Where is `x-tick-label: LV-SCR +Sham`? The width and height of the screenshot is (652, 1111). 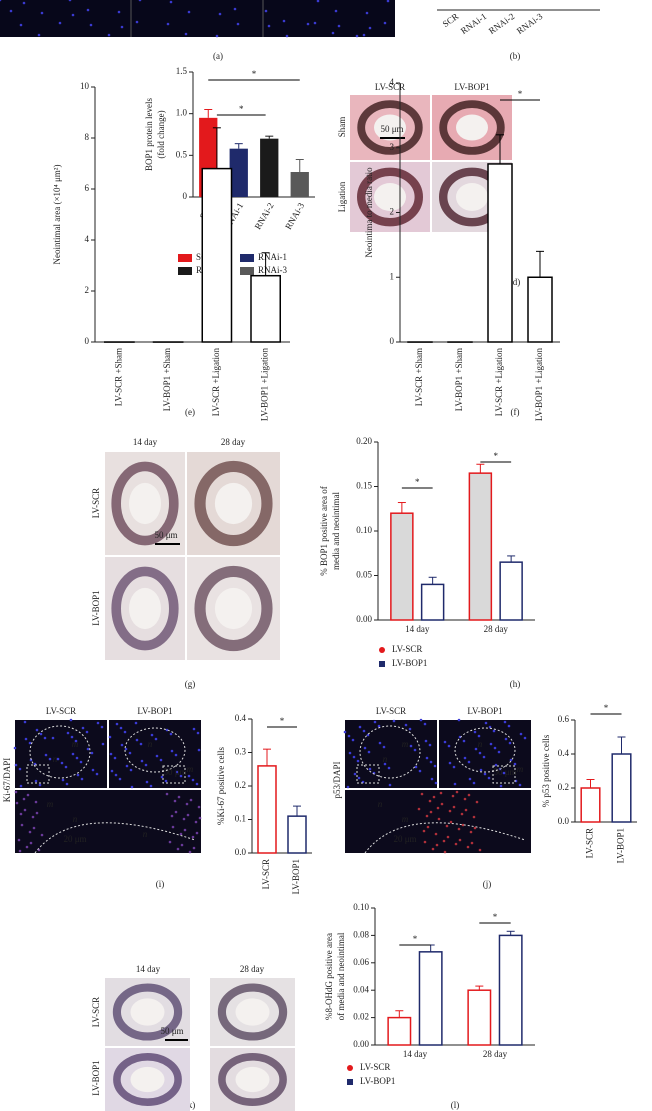 x-tick-label: LV-SCR +Sham is located at coordinates (419, 377).